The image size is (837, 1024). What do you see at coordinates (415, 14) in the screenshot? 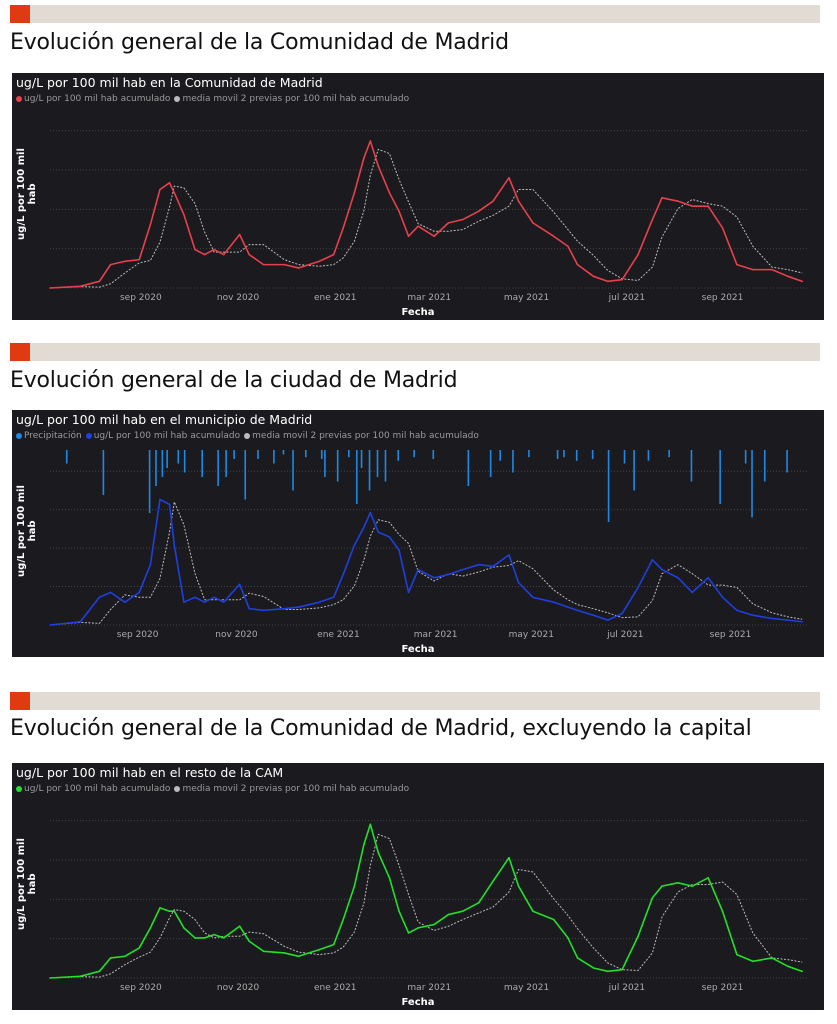
I see `section-divider` at bounding box center [415, 14].